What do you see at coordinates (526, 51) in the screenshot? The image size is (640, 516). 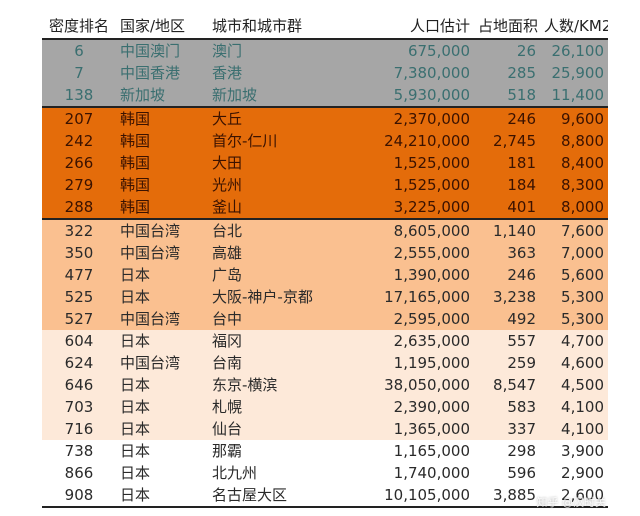 I see `cell-area: 26` at bounding box center [526, 51].